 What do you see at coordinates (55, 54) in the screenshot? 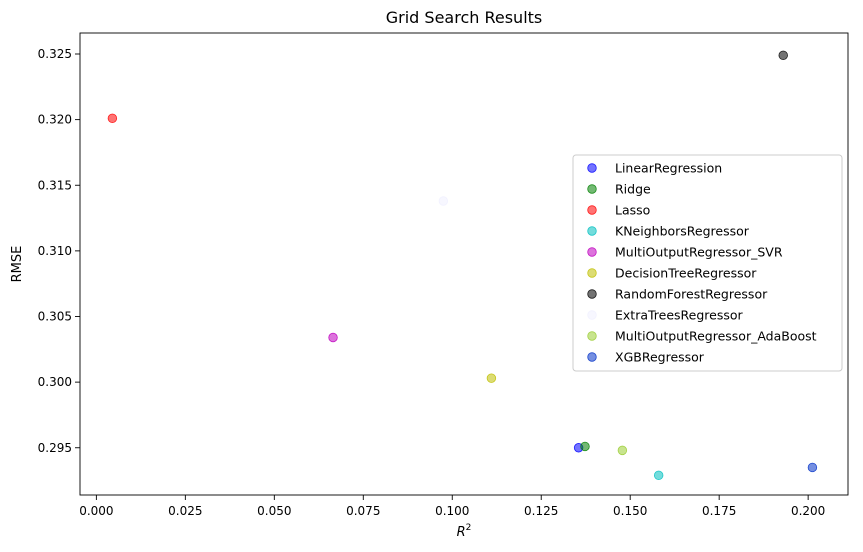
I see `y-tick-label: 0.325` at bounding box center [55, 54].